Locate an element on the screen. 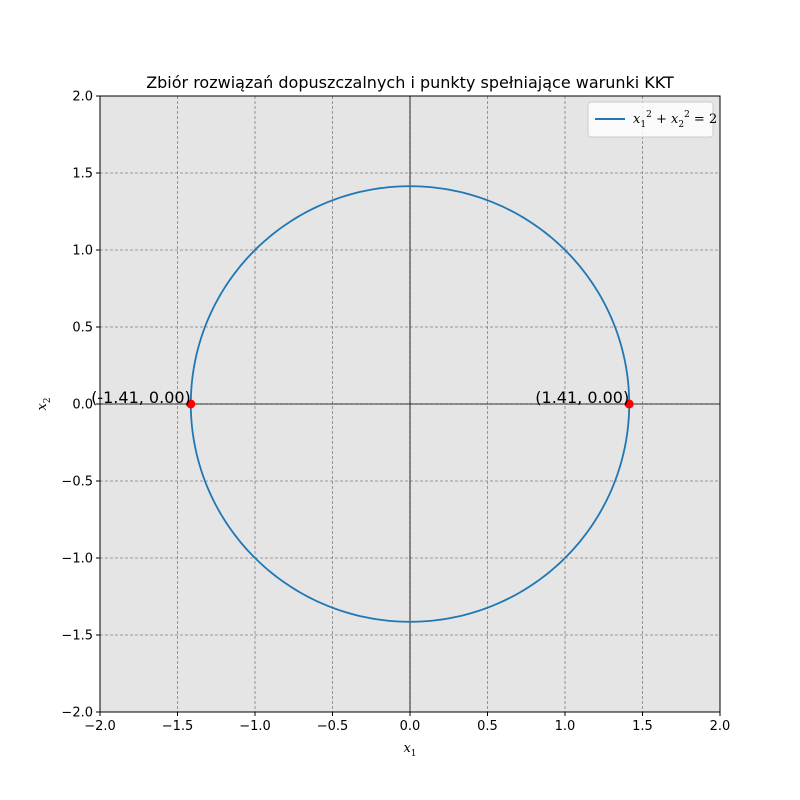  y-tick-label: 0.0 is located at coordinates (82, 405).